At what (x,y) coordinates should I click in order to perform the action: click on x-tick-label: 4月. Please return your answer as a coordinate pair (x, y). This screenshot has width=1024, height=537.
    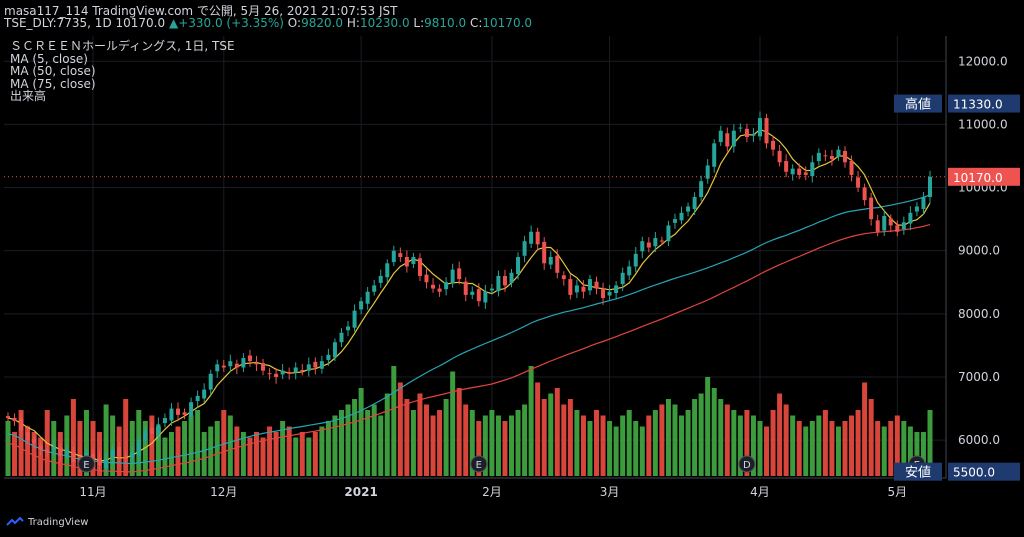
    Looking at the image, I should click on (760, 492).